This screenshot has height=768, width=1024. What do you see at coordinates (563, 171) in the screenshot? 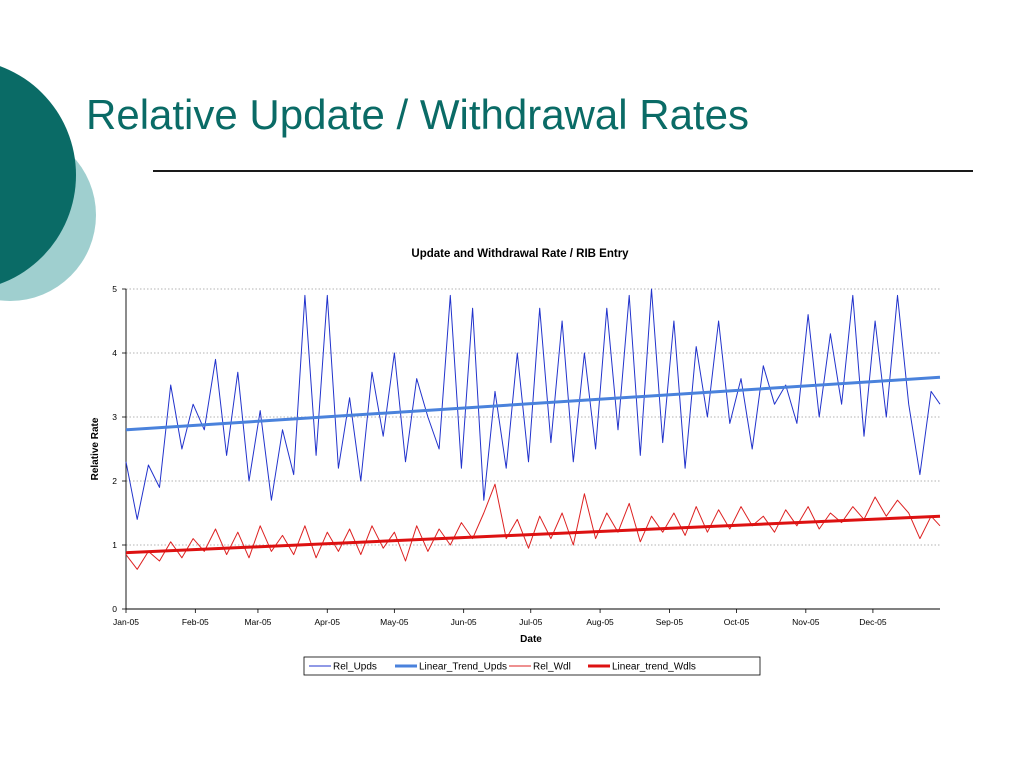
I see `title-underline` at bounding box center [563, 171].